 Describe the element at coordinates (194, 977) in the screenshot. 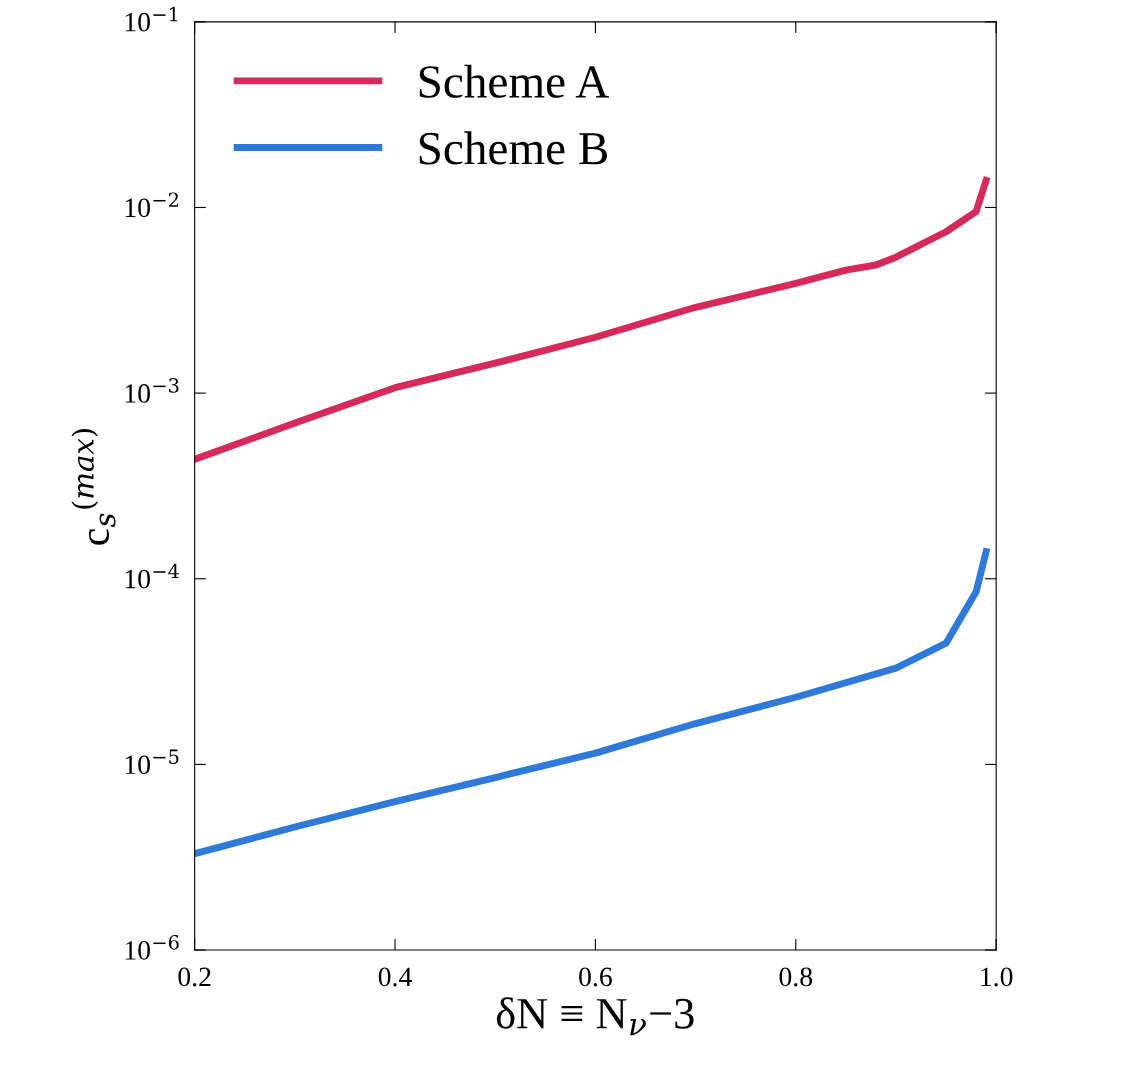

I see `x-tick-label: 0.2` at that location.